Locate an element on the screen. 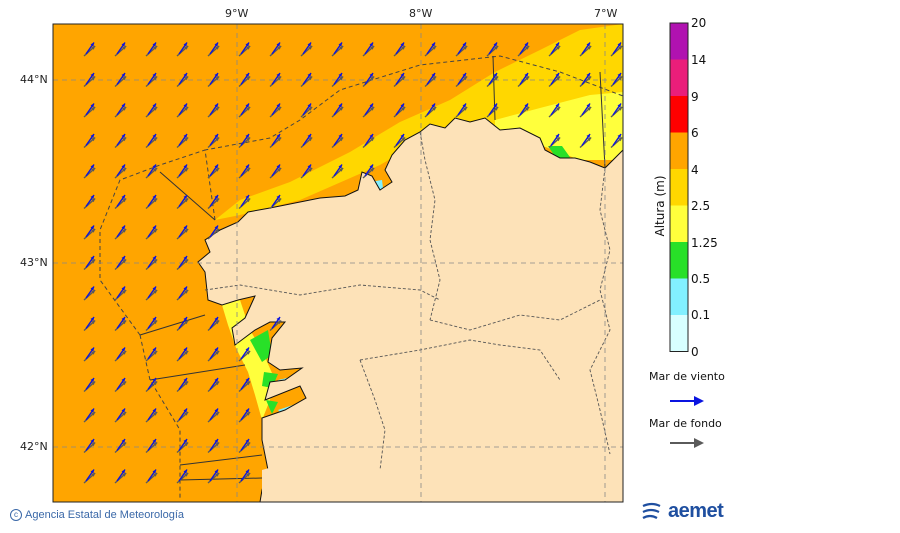 Image resolution: width=900 pixels, height=533 pixels. colorbar-tick-label: 9 is located at coordinates (695, 97).